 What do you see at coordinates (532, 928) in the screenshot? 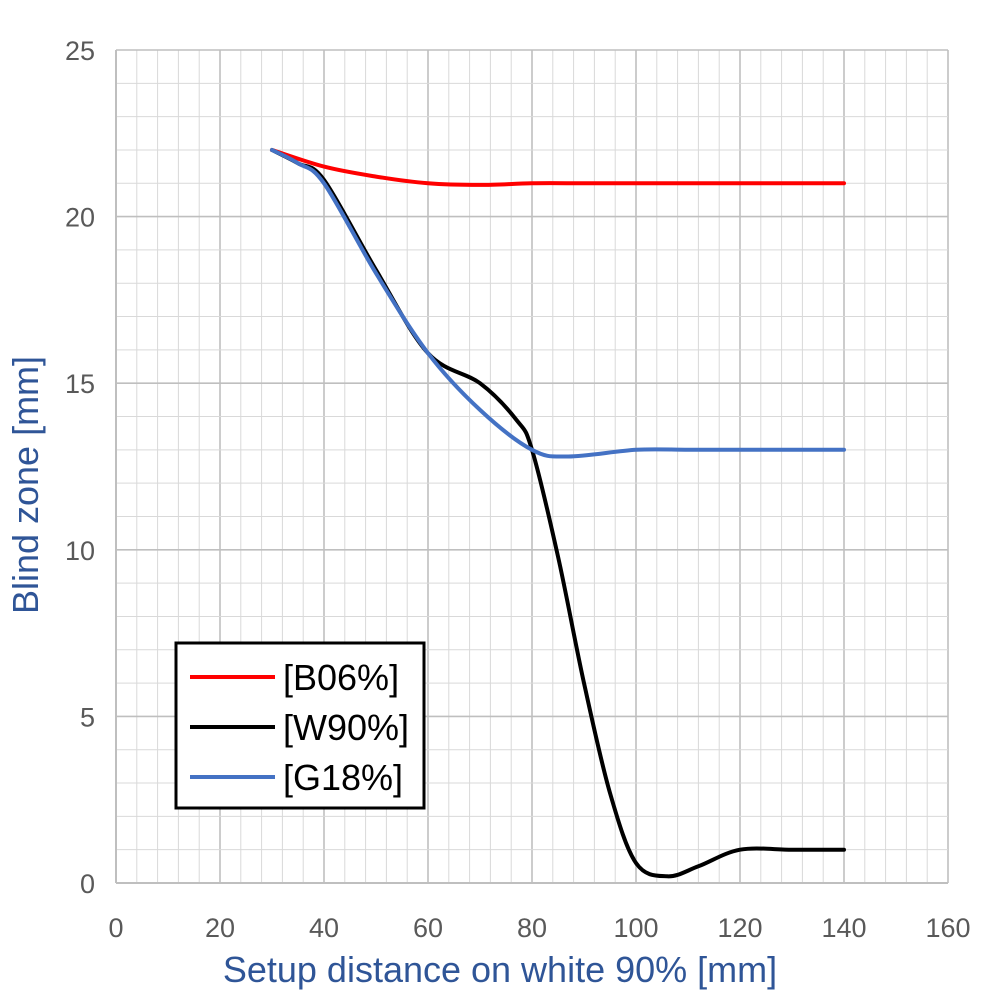
I see `x-tick-label: 80` at bounding box center [532, 928].